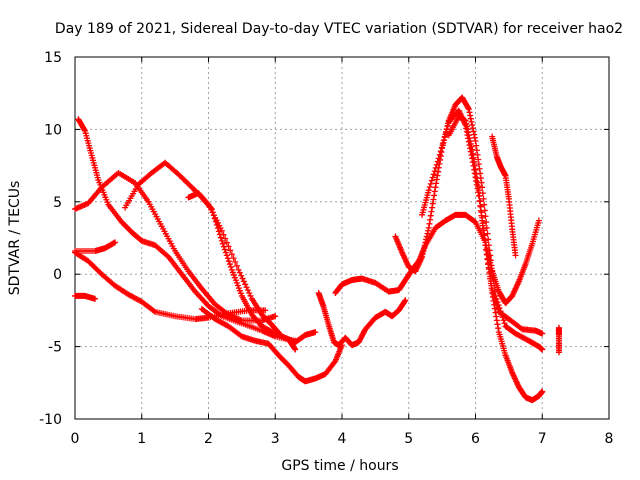 Image resolution: width=640 pixels, height=480 pixels. I want to click on y-tick-label: 0, so click(57, 275).